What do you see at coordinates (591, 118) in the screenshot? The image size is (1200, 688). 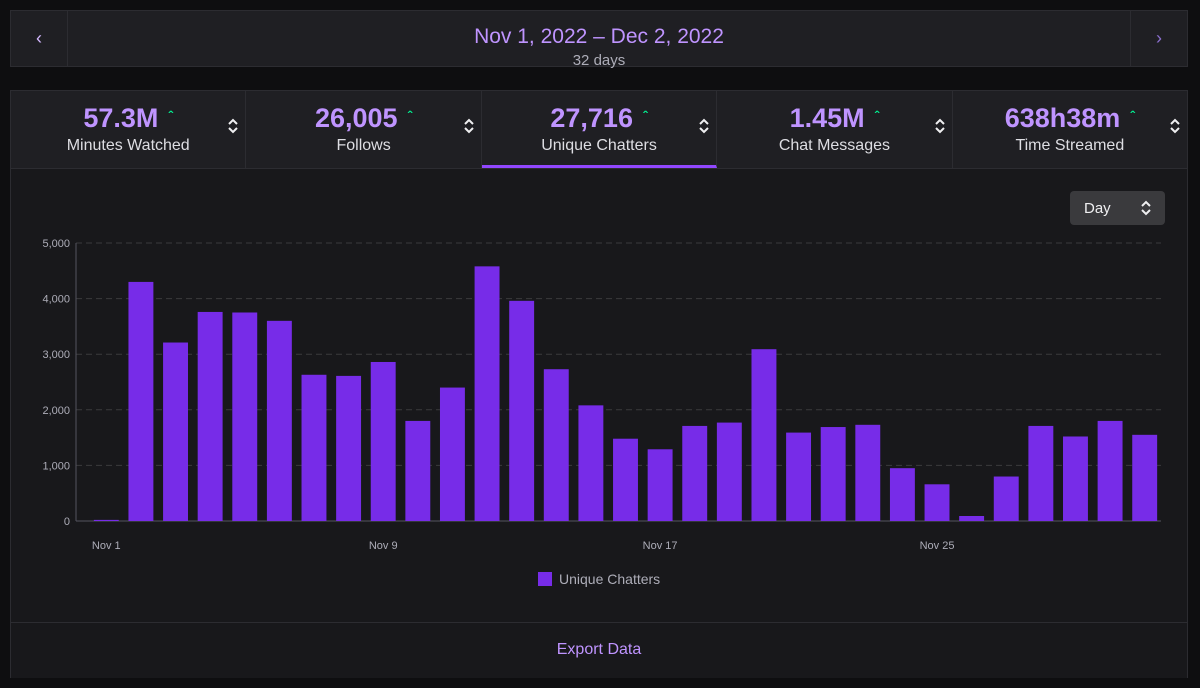 I see `stat-value: 27,716` at bounding box center [591, 118].